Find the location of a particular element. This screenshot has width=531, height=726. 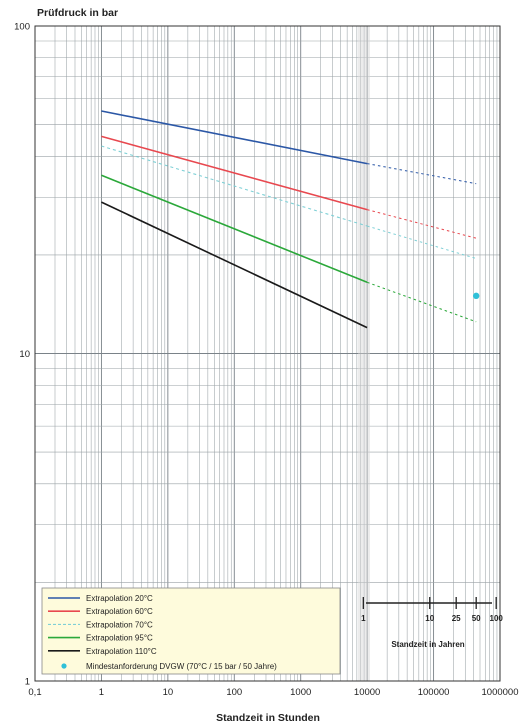

y-axis-label: Prüfdruck in bar is located at coordinates (77, 13).